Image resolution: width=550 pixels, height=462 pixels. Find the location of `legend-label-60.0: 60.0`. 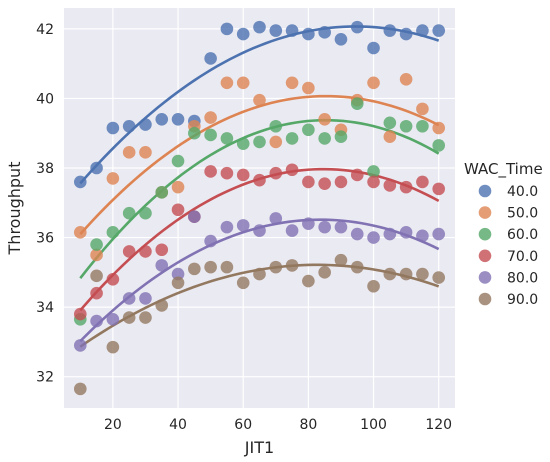

legend-label-60.0: 60.0 is located at coordinates (522, 235).